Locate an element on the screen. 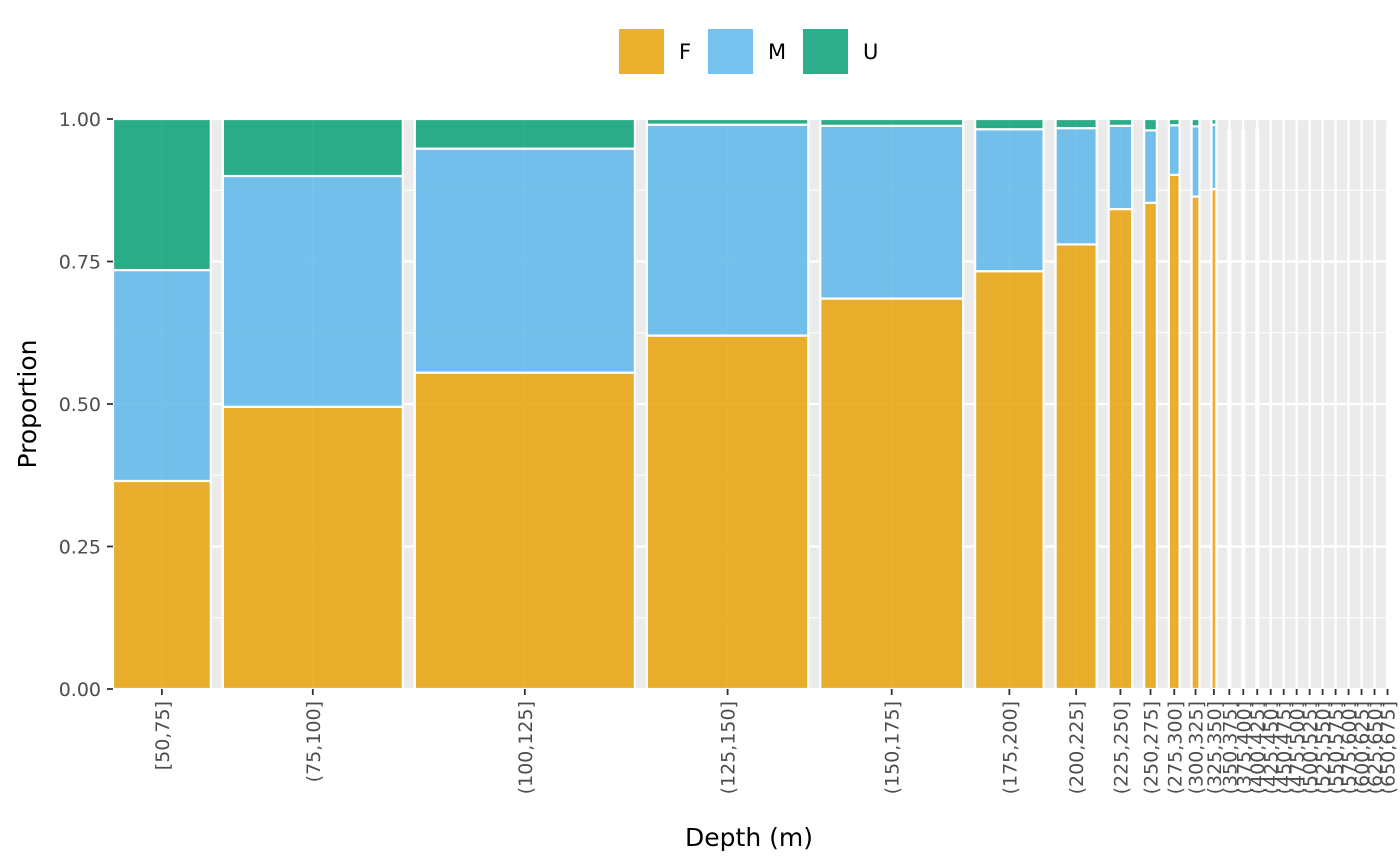 Image resolution: width=1400 pixels, height=866 pixels. x-tick-label: (250,275] is located at coordinates (1152, 747).